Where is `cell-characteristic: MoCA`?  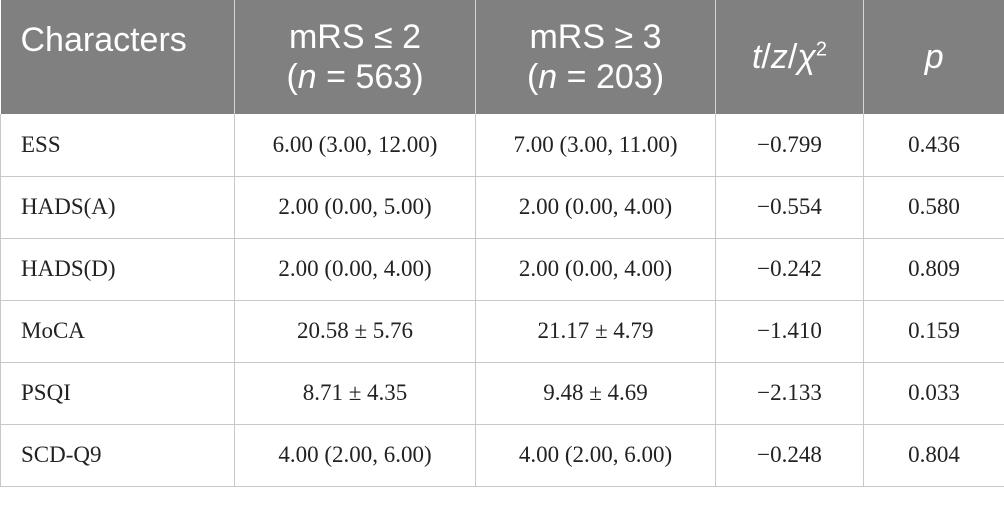
cell-characteristic: MoCA is located at coordinates (117, 331).